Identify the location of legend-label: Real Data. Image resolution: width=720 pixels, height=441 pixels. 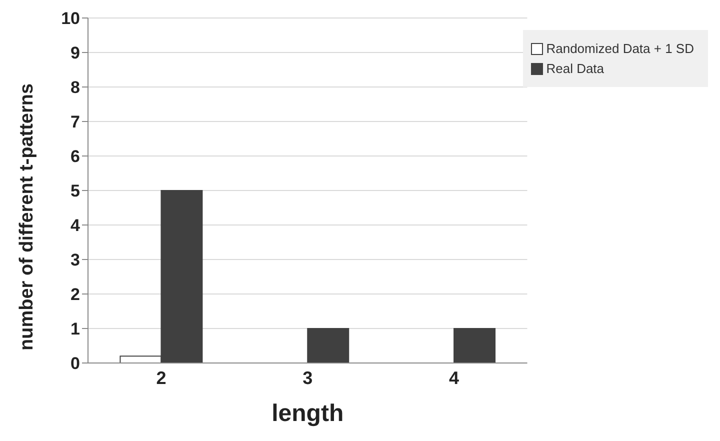
(575, 68).